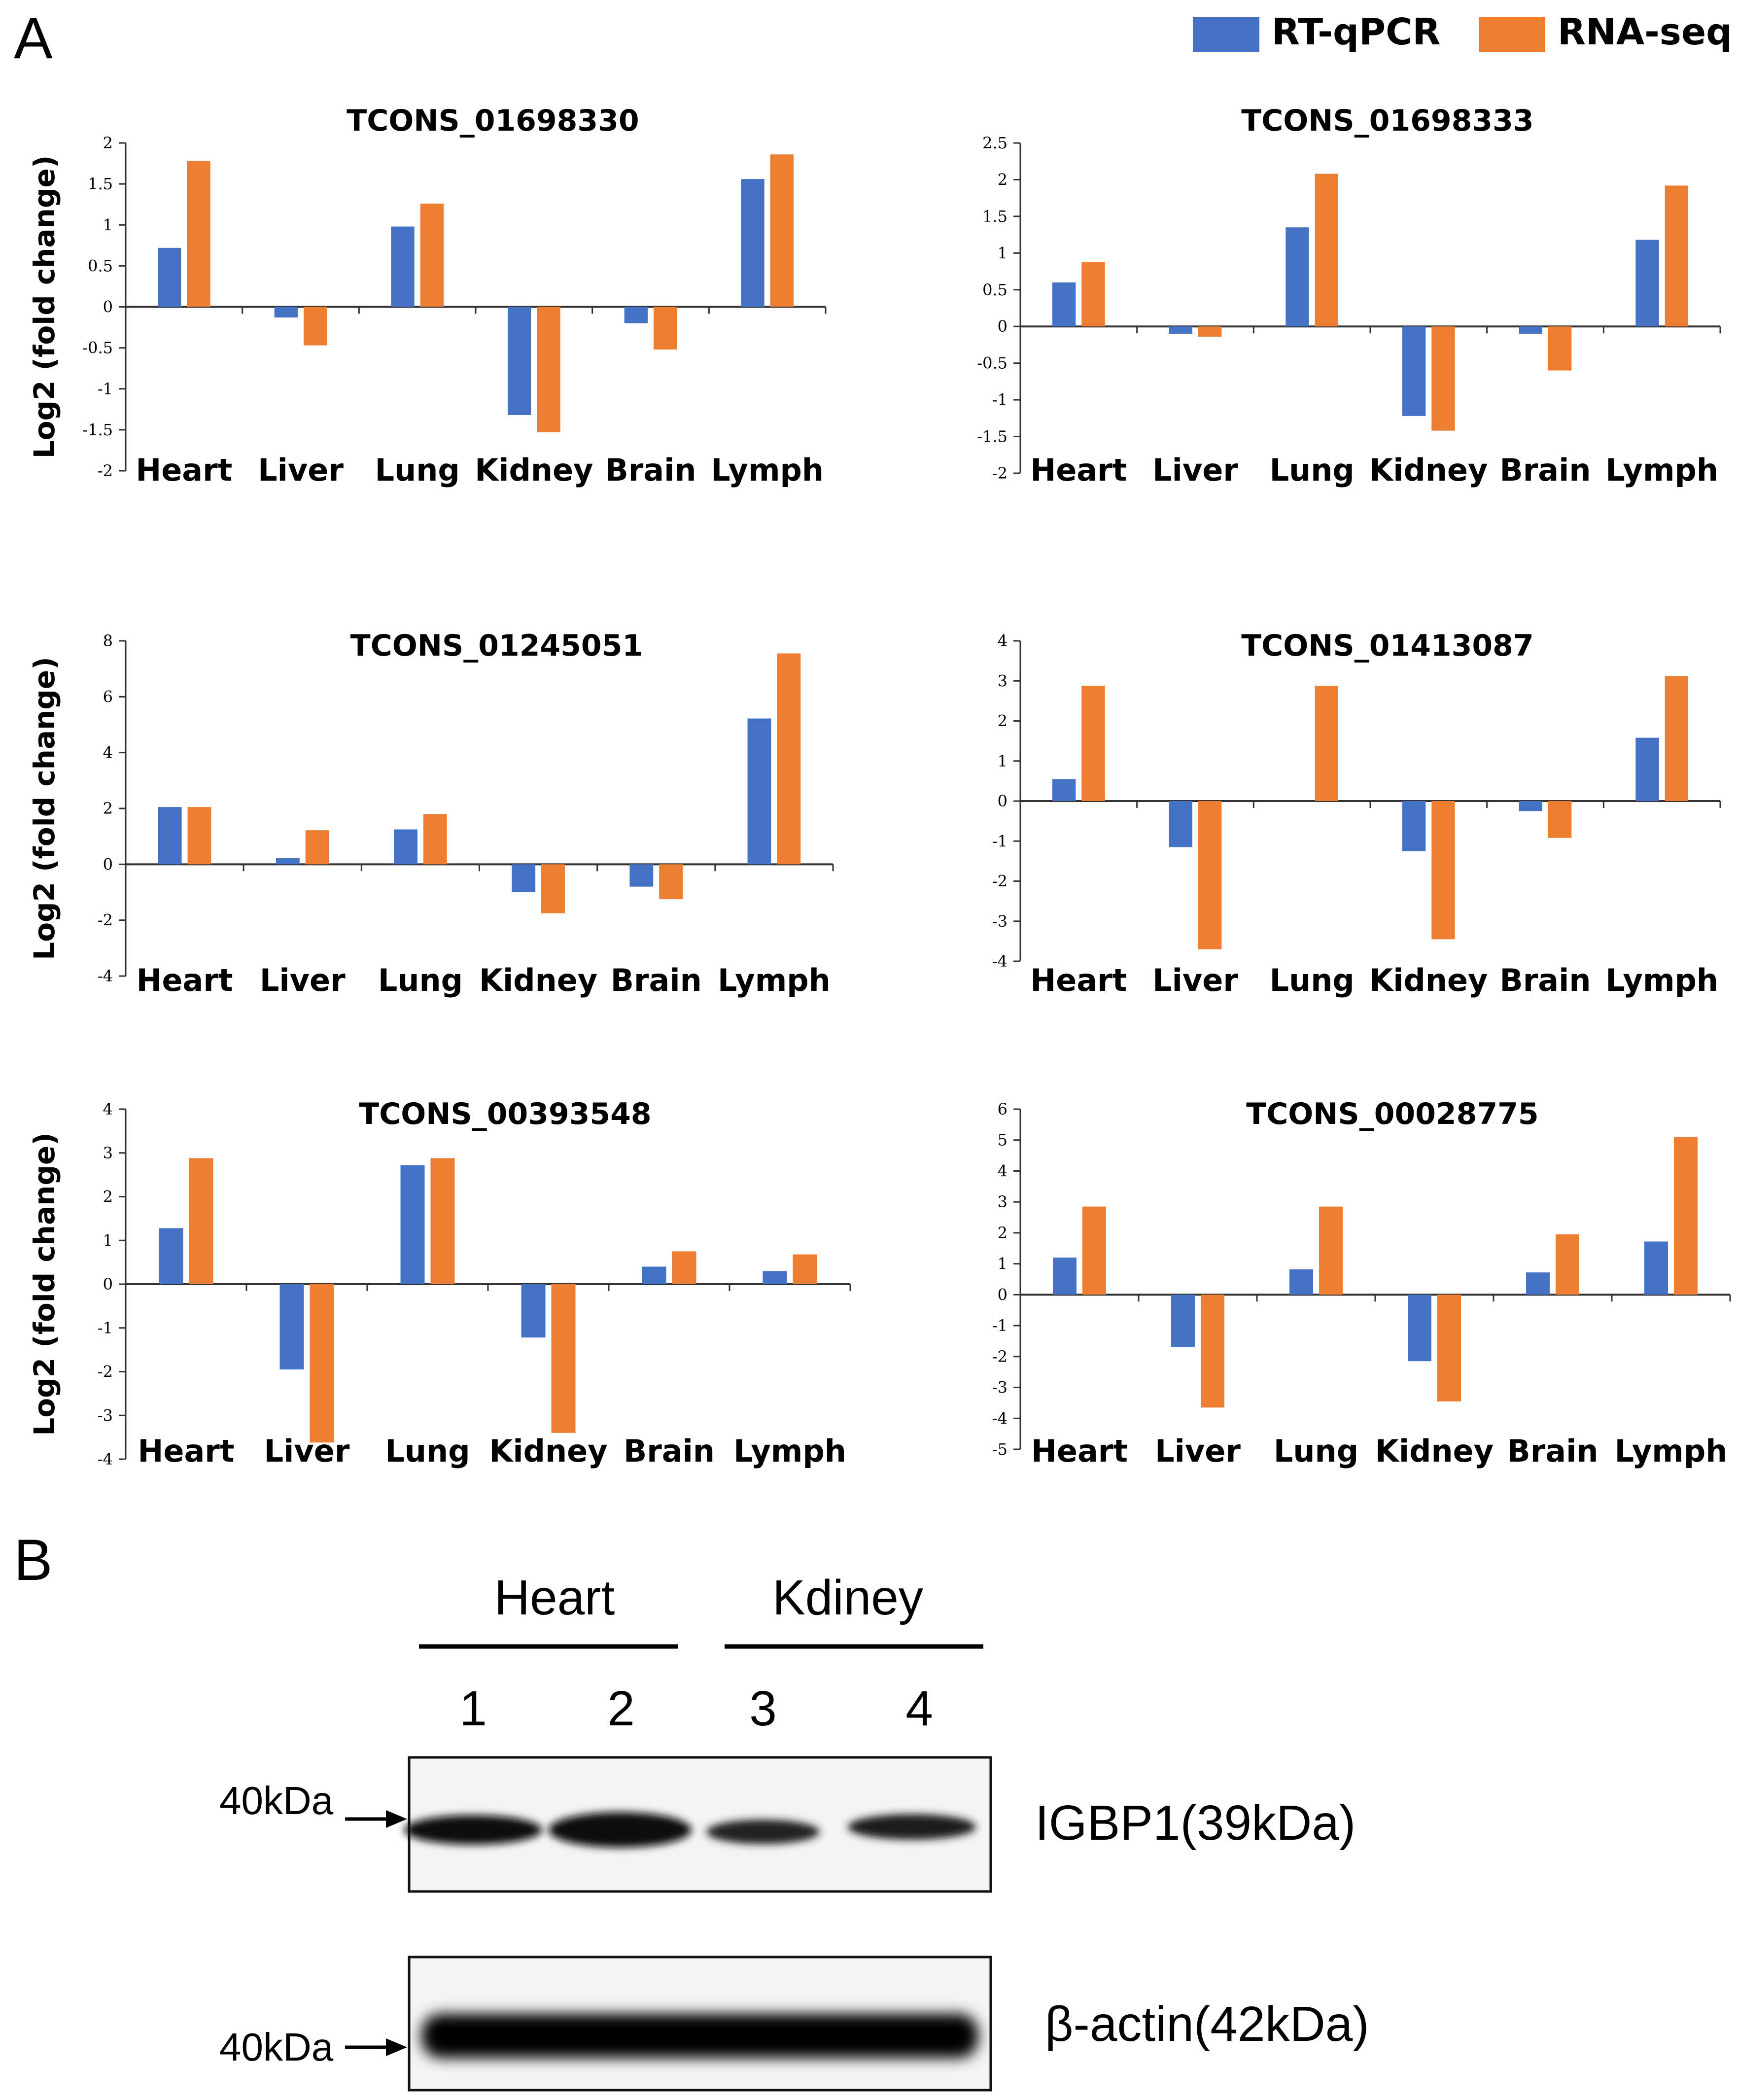  I want to click on y-tick-label: 8, so click(108, 640).